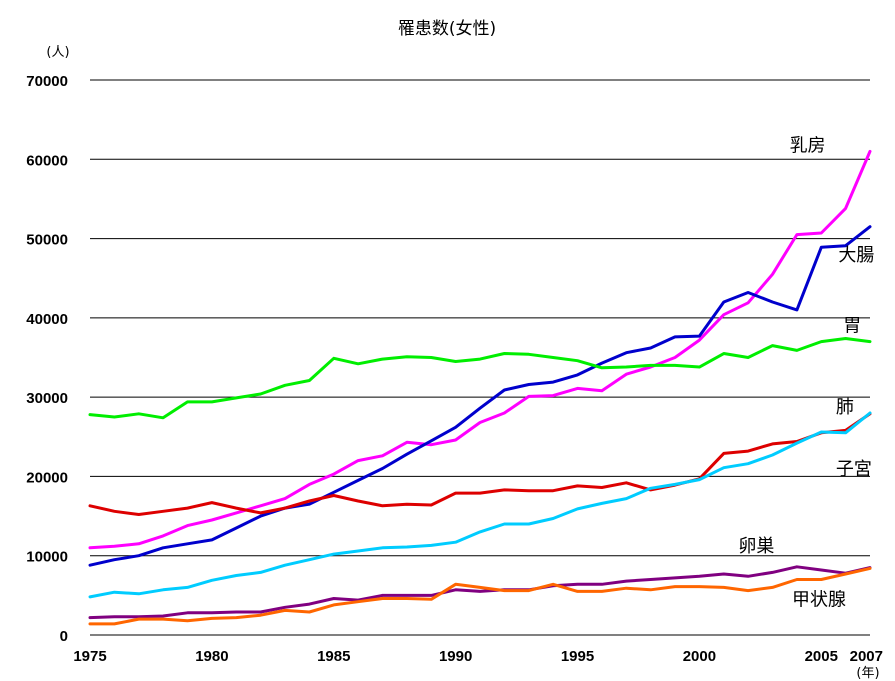  I want to click on y-axis-unit: (人), so click(57, 52).